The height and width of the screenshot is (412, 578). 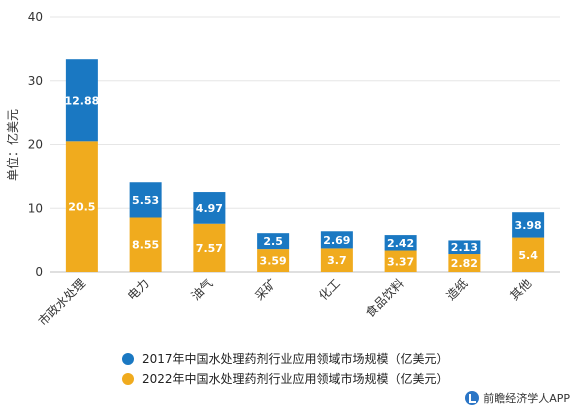 I want to click on y-tick-40: 40, so click(x=35, y=17).